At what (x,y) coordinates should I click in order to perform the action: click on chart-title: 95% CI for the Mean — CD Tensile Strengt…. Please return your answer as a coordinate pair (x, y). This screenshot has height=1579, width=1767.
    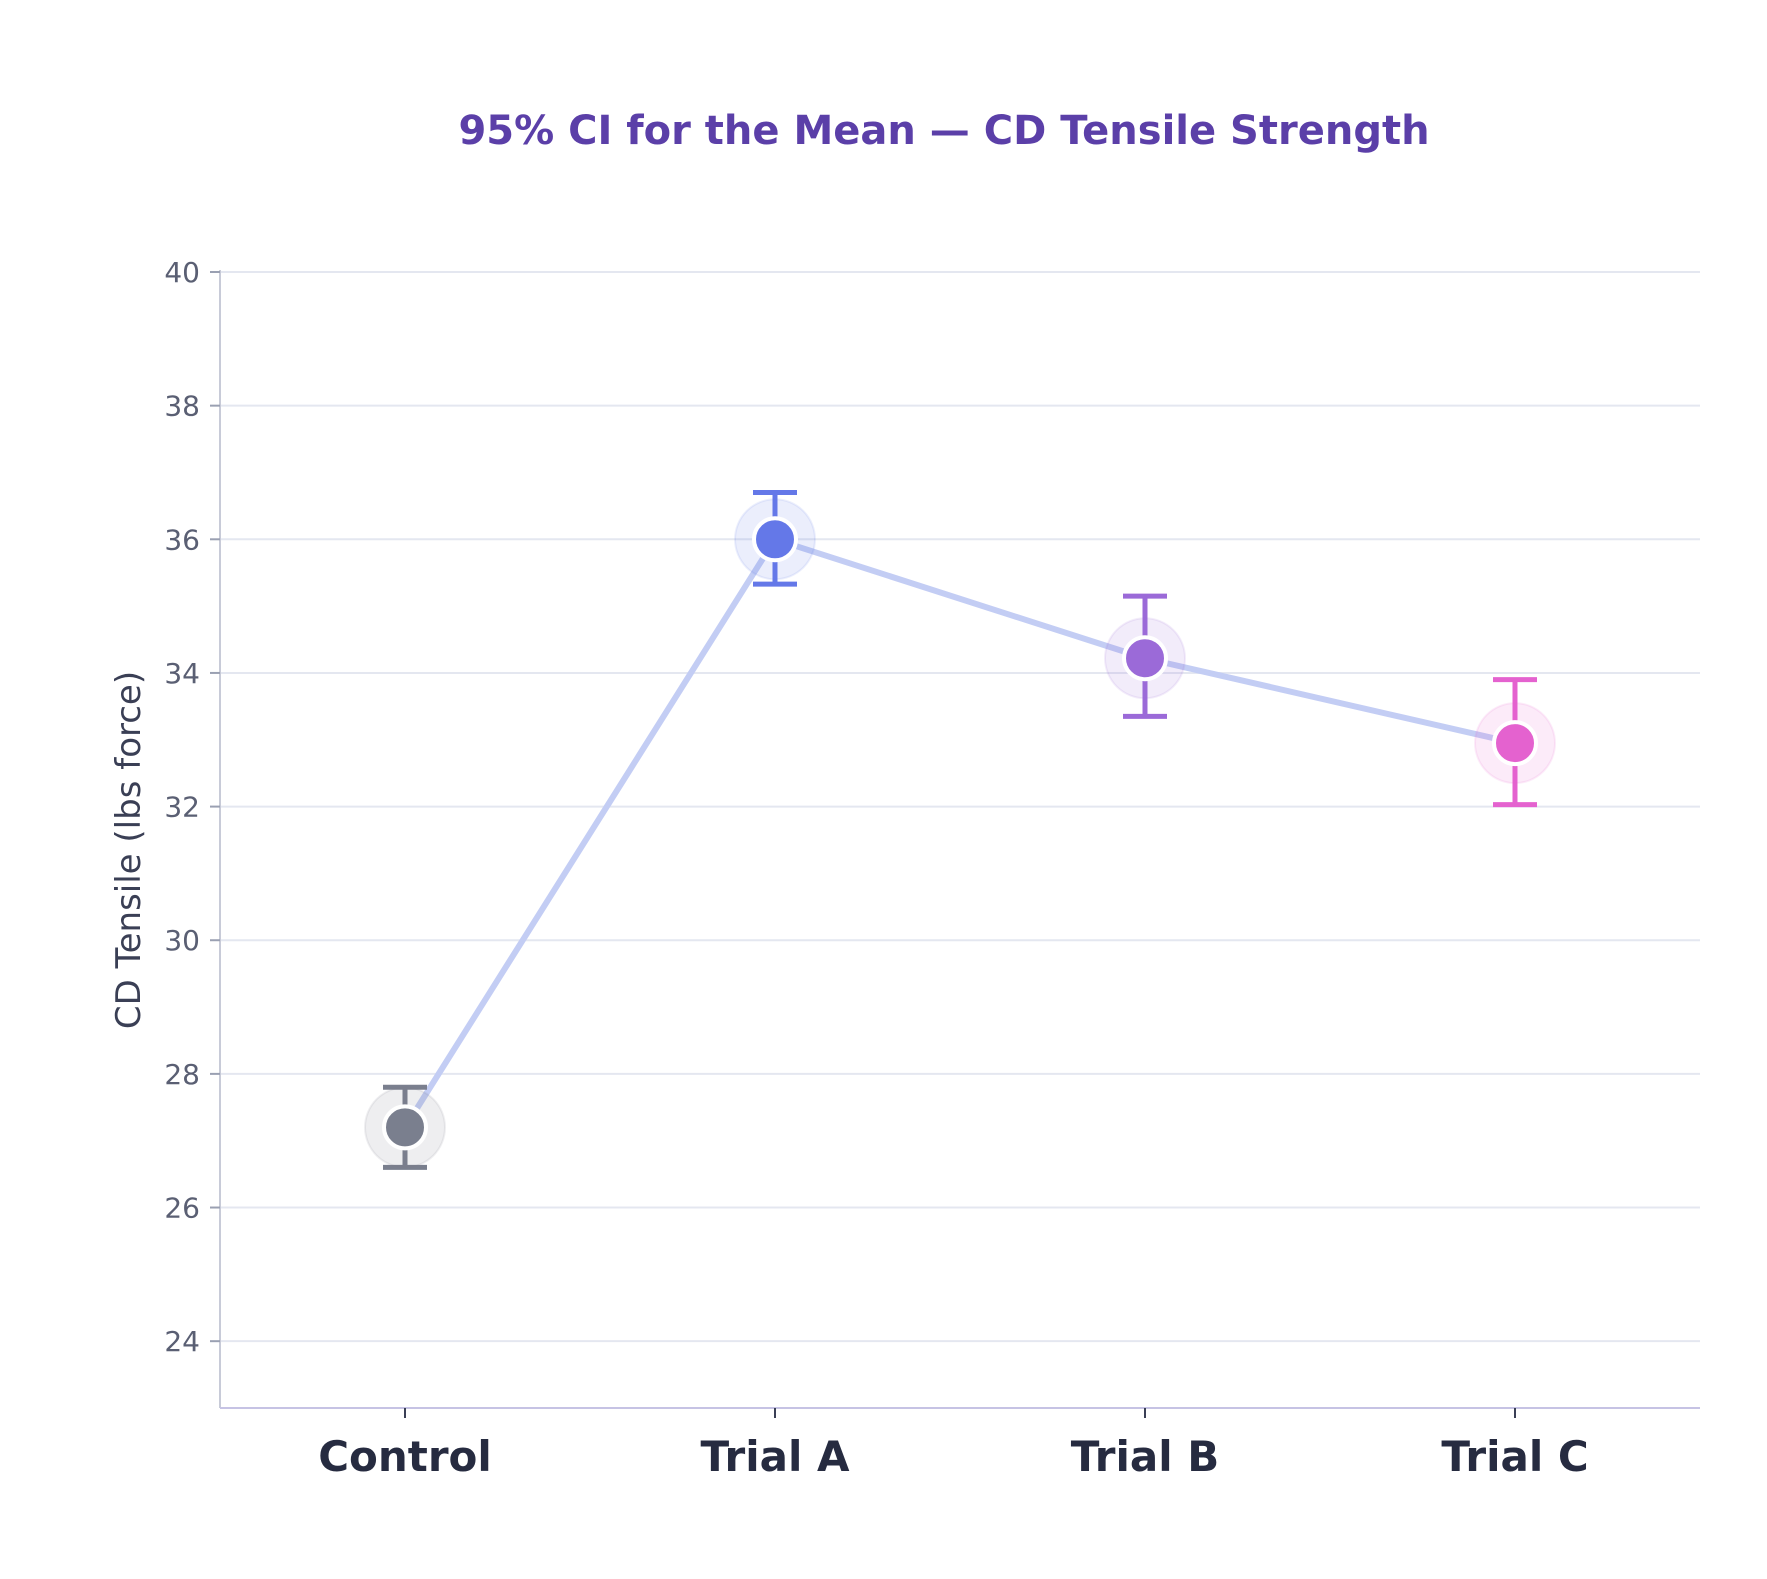
    Looking at the image, I should click on (944, 131).